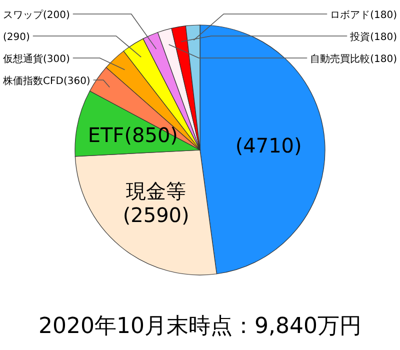 The image size is (400, 350). What do you see at coordinates (56, 59) in the screenshot?
I see `data-label: (300)` at bounding box center [56, 59].